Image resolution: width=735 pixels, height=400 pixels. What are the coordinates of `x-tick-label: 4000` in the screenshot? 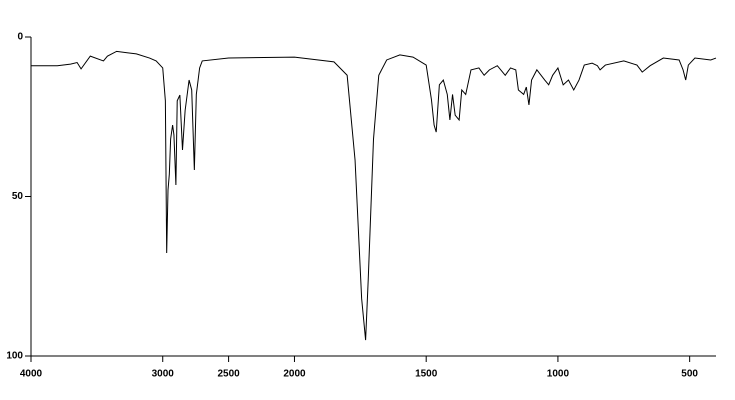 It's located at (31, 374).